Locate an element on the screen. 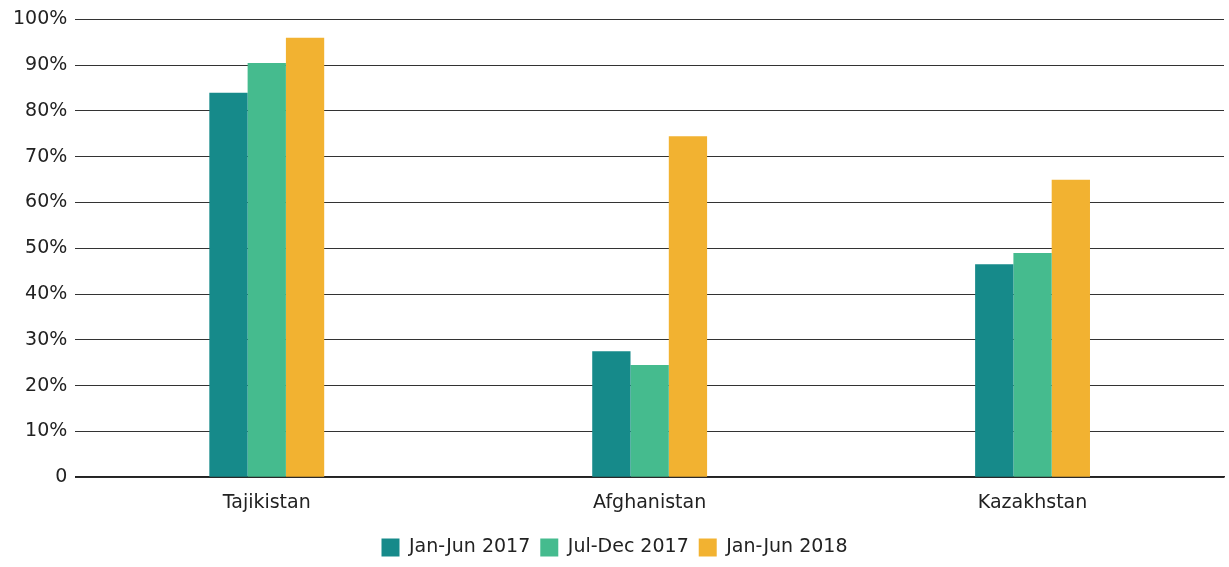 The width and height of the screenshot is (1229, 567). y-tick-label: 50% is located at coordinates (46, 246).